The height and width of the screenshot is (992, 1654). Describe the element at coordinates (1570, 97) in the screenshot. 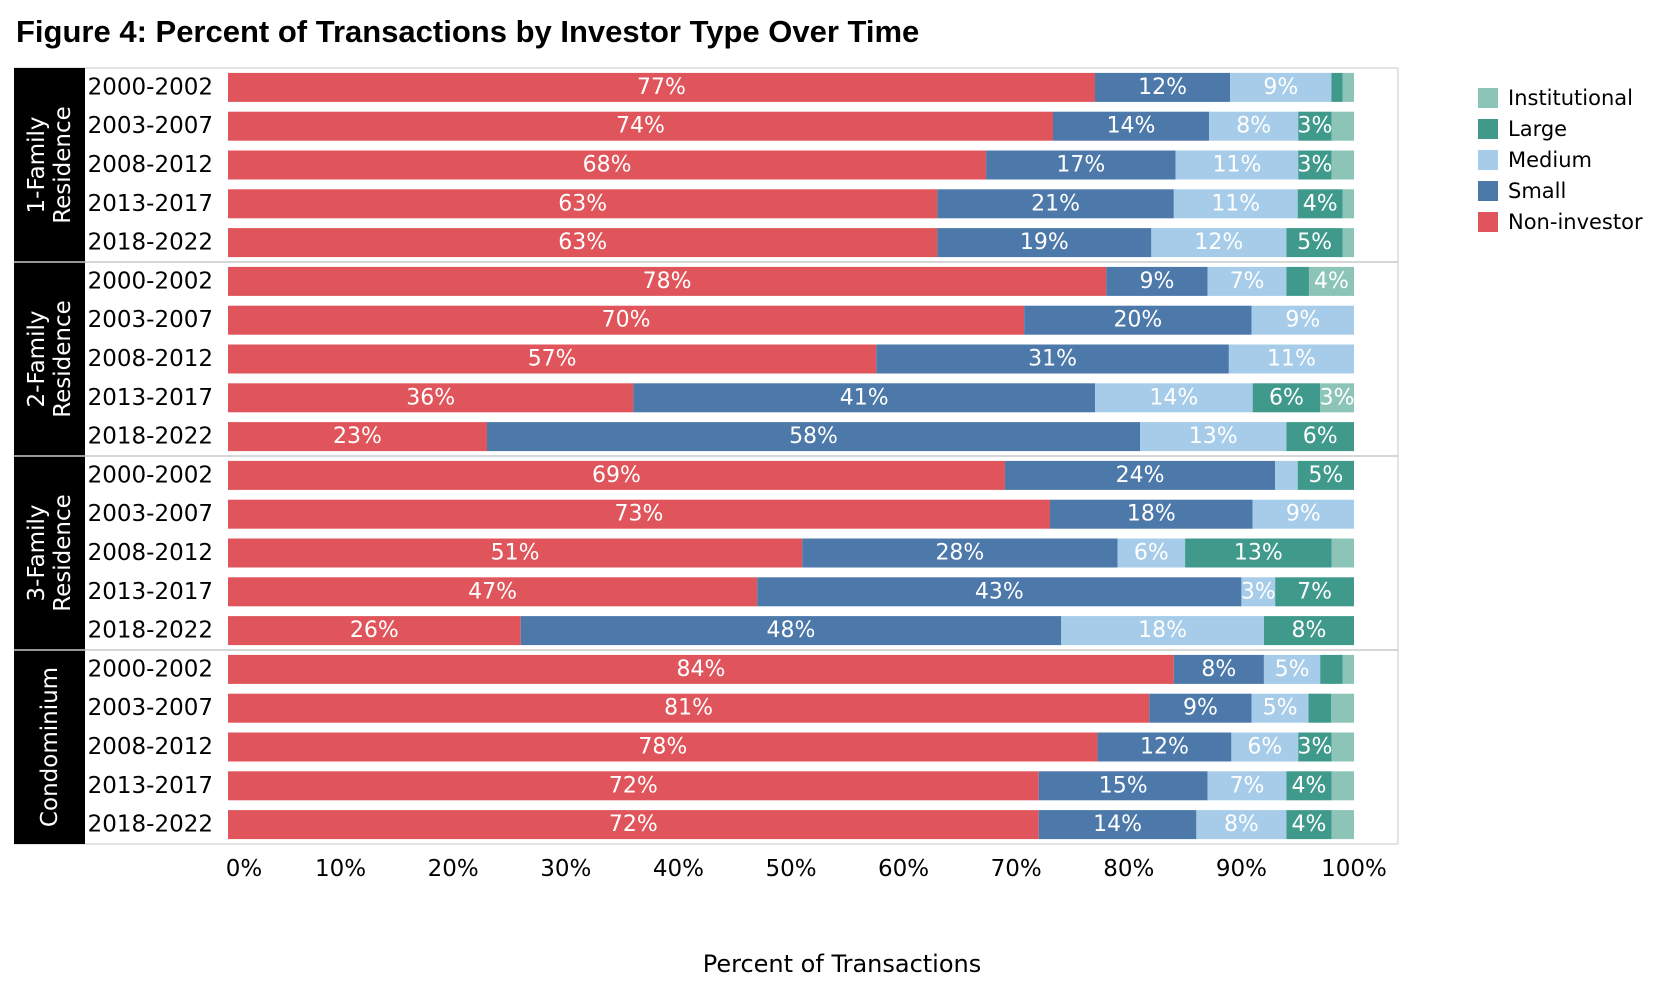

I see `legend-label-institutional: Institutional` at that location.